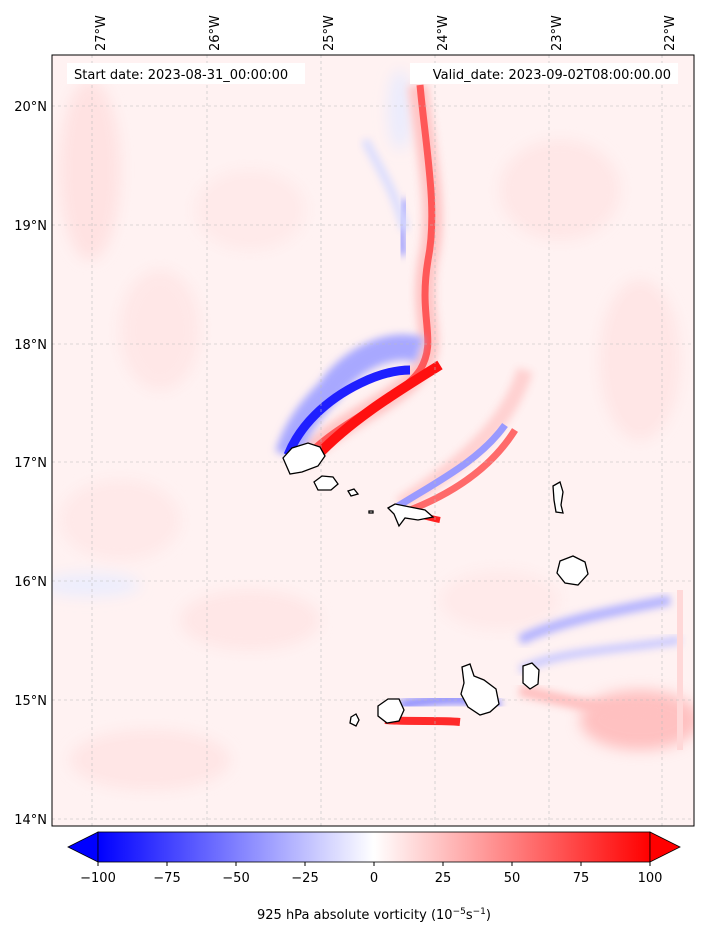  What do you see at coordinates (443, 33) in the screenshot?
I see `lon-tick-24w: 24°W` at bounding box center [443, 33].